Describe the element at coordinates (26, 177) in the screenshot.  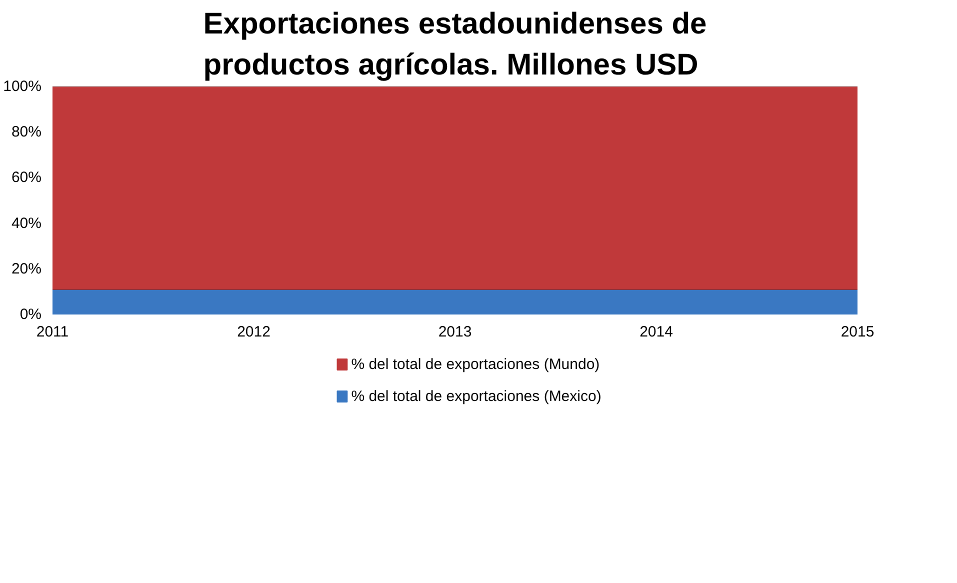
I see `y-tick-label: 60%` at that location.